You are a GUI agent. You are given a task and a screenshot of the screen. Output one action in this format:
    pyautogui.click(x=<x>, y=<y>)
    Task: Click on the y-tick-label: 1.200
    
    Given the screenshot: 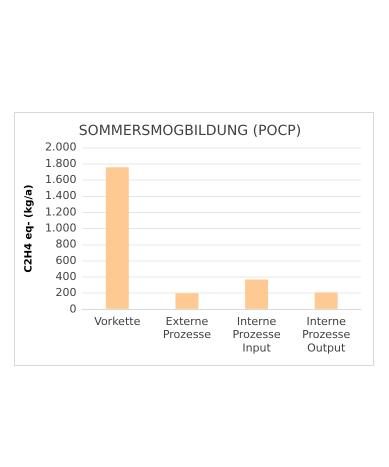 What is the action you would take?
    pyautogui.click(x=60, y=211)
    